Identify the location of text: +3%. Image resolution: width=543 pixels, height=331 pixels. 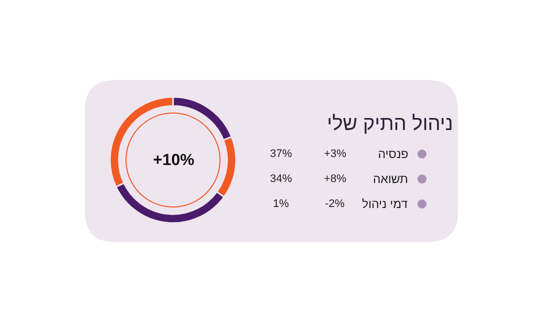
(335, 154).